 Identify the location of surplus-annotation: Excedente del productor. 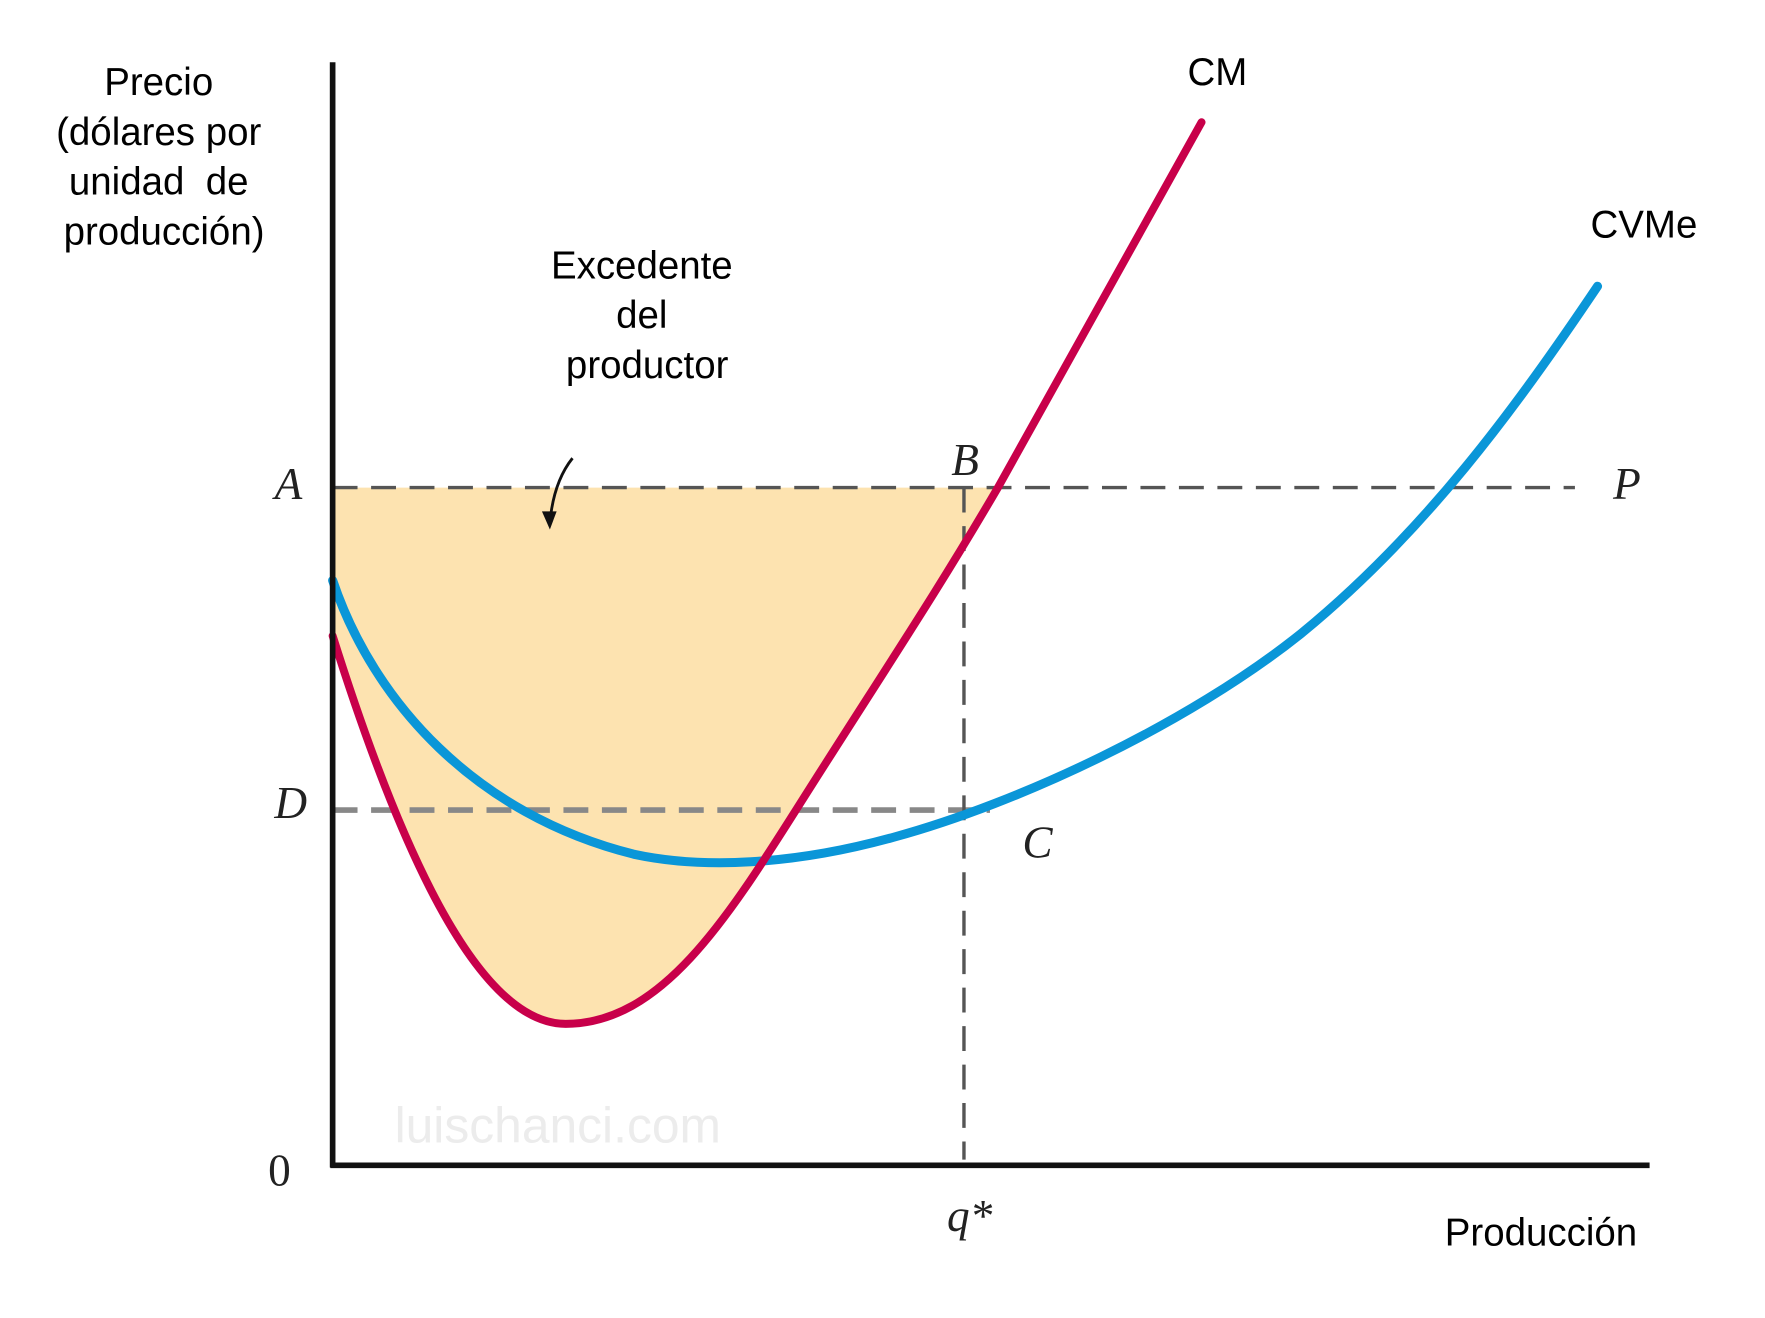
(647, 315).